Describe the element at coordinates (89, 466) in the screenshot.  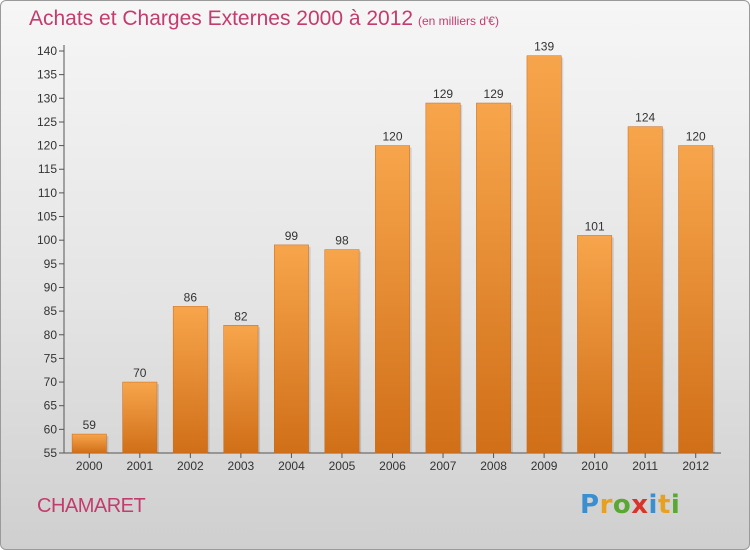
I see `x-tick-label-2000: 2000` at that location.